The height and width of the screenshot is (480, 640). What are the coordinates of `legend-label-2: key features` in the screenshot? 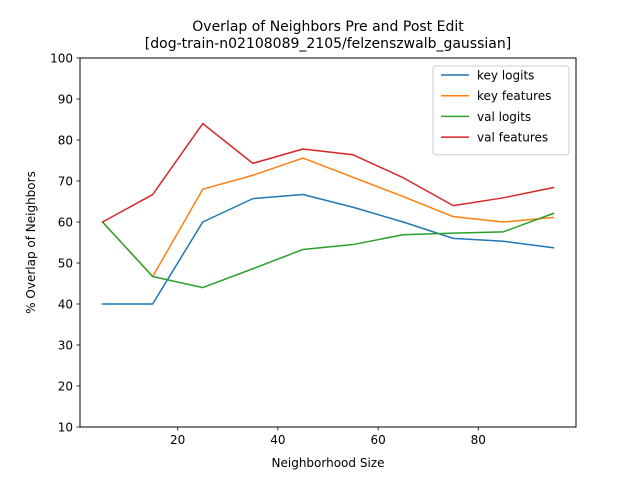 It's located at (514, 96).